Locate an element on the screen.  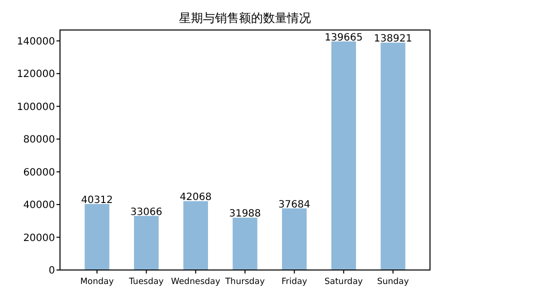
data-label: 139665 is located at coordinates (343, 38).